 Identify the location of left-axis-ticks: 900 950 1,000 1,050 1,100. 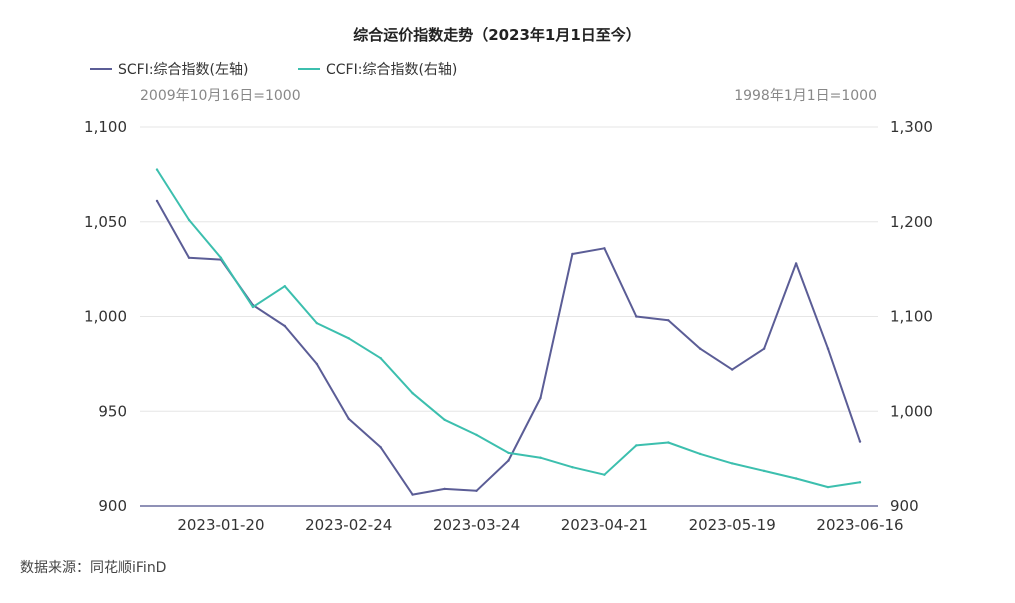
(105, 316).